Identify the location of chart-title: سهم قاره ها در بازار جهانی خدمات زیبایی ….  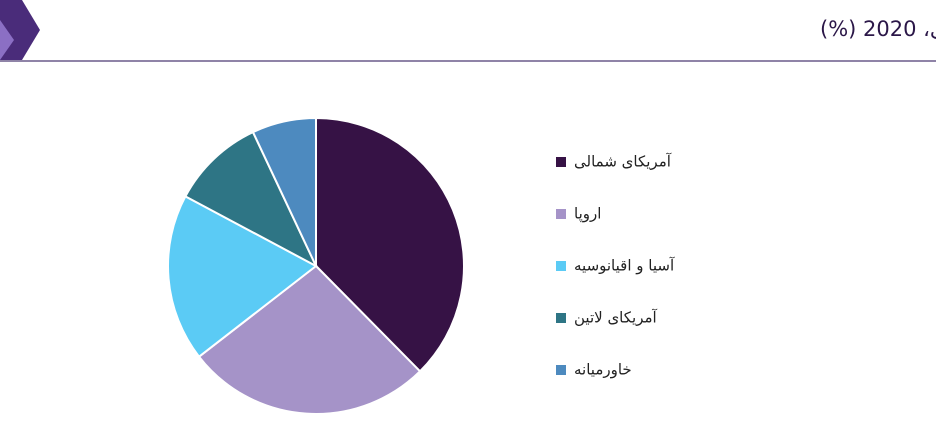
(878, 29).